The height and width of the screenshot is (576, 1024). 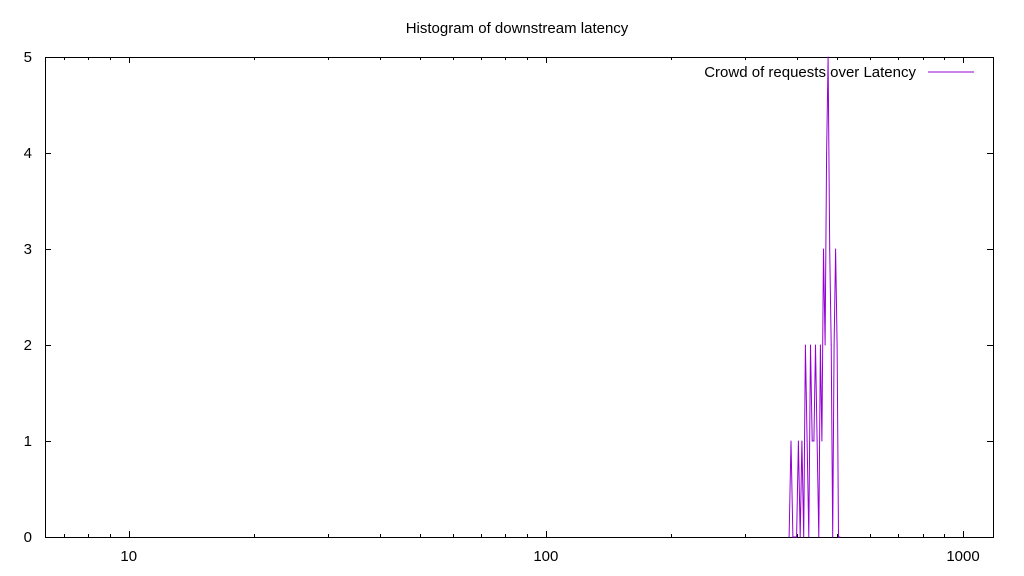 I want to click on y-tick-label: 0, so click(x=28, y=537).